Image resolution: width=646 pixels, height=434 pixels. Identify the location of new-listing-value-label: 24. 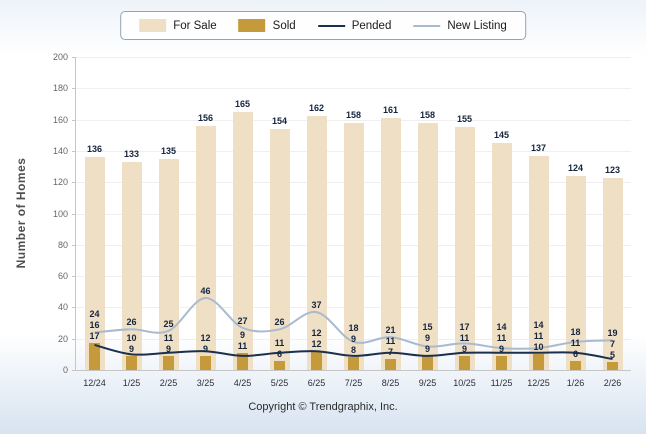
(94, 314).